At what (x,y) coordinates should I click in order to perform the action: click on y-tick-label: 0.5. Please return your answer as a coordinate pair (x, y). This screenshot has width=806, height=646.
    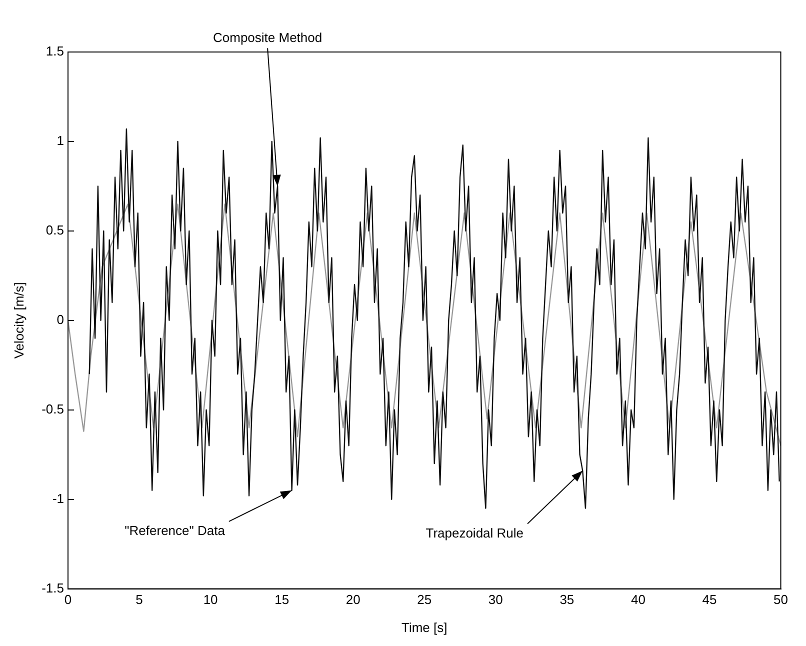
    Looking at the image, I should click on (55, 230).